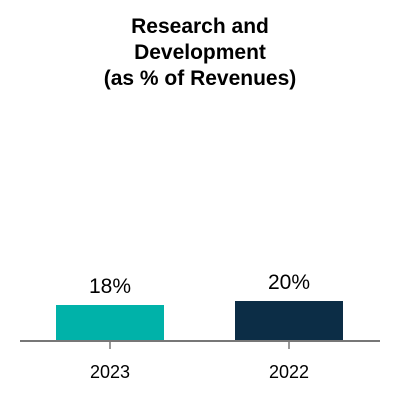 This screenshot has width=400, height=400. What do you see at coordinates (110, 286) in the screenshot?
I see `data-label-2023: 18%` at bounding box center [110, 286].